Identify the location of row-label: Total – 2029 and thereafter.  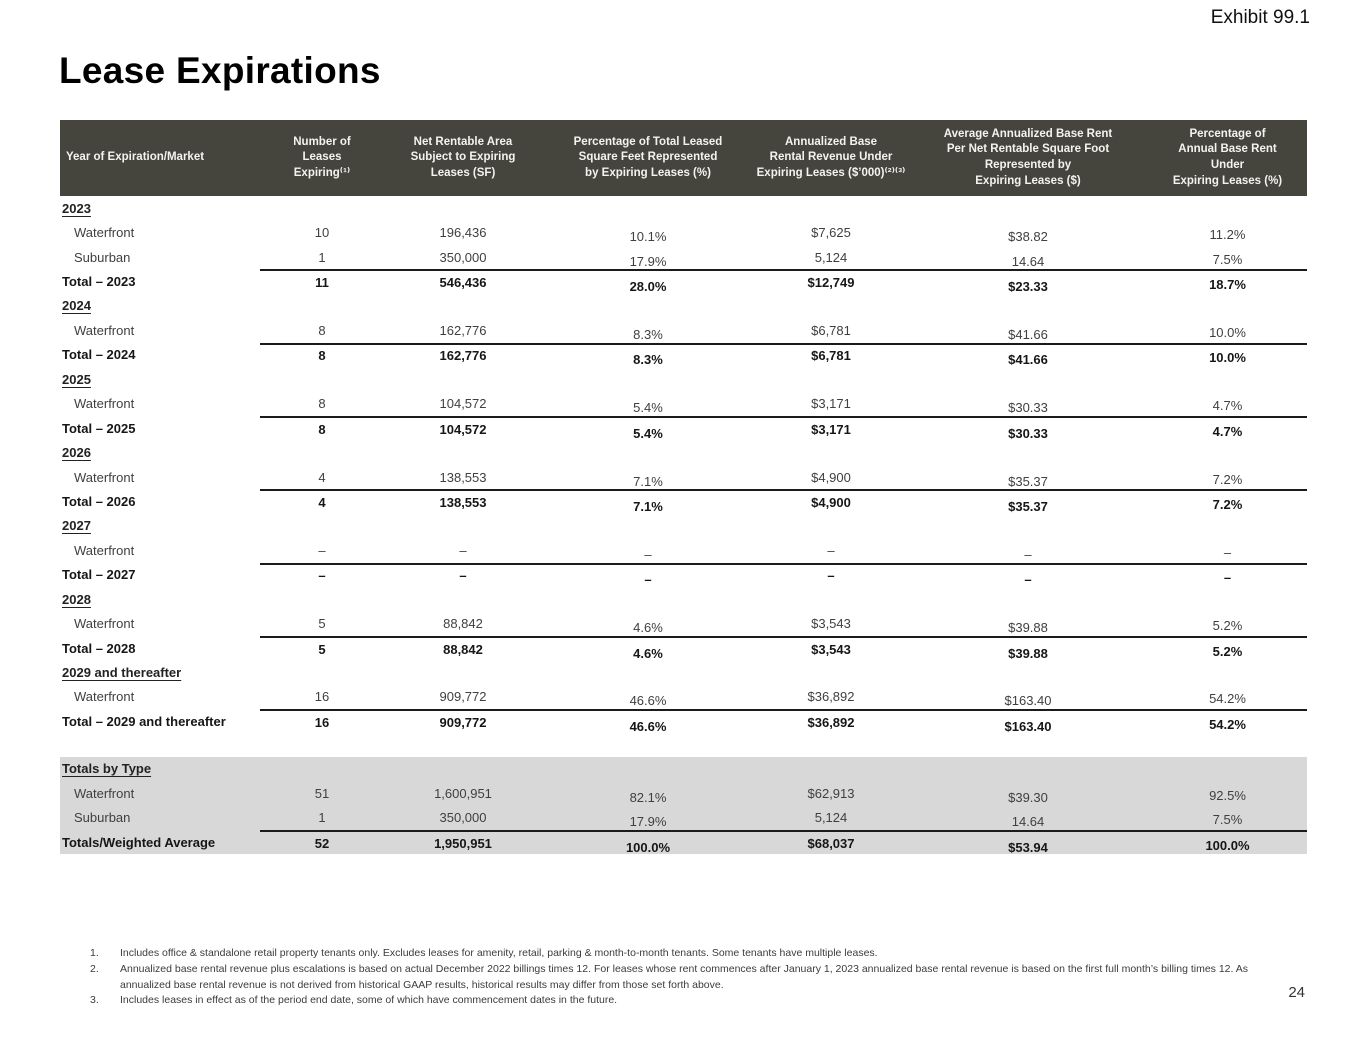
(144, 721).